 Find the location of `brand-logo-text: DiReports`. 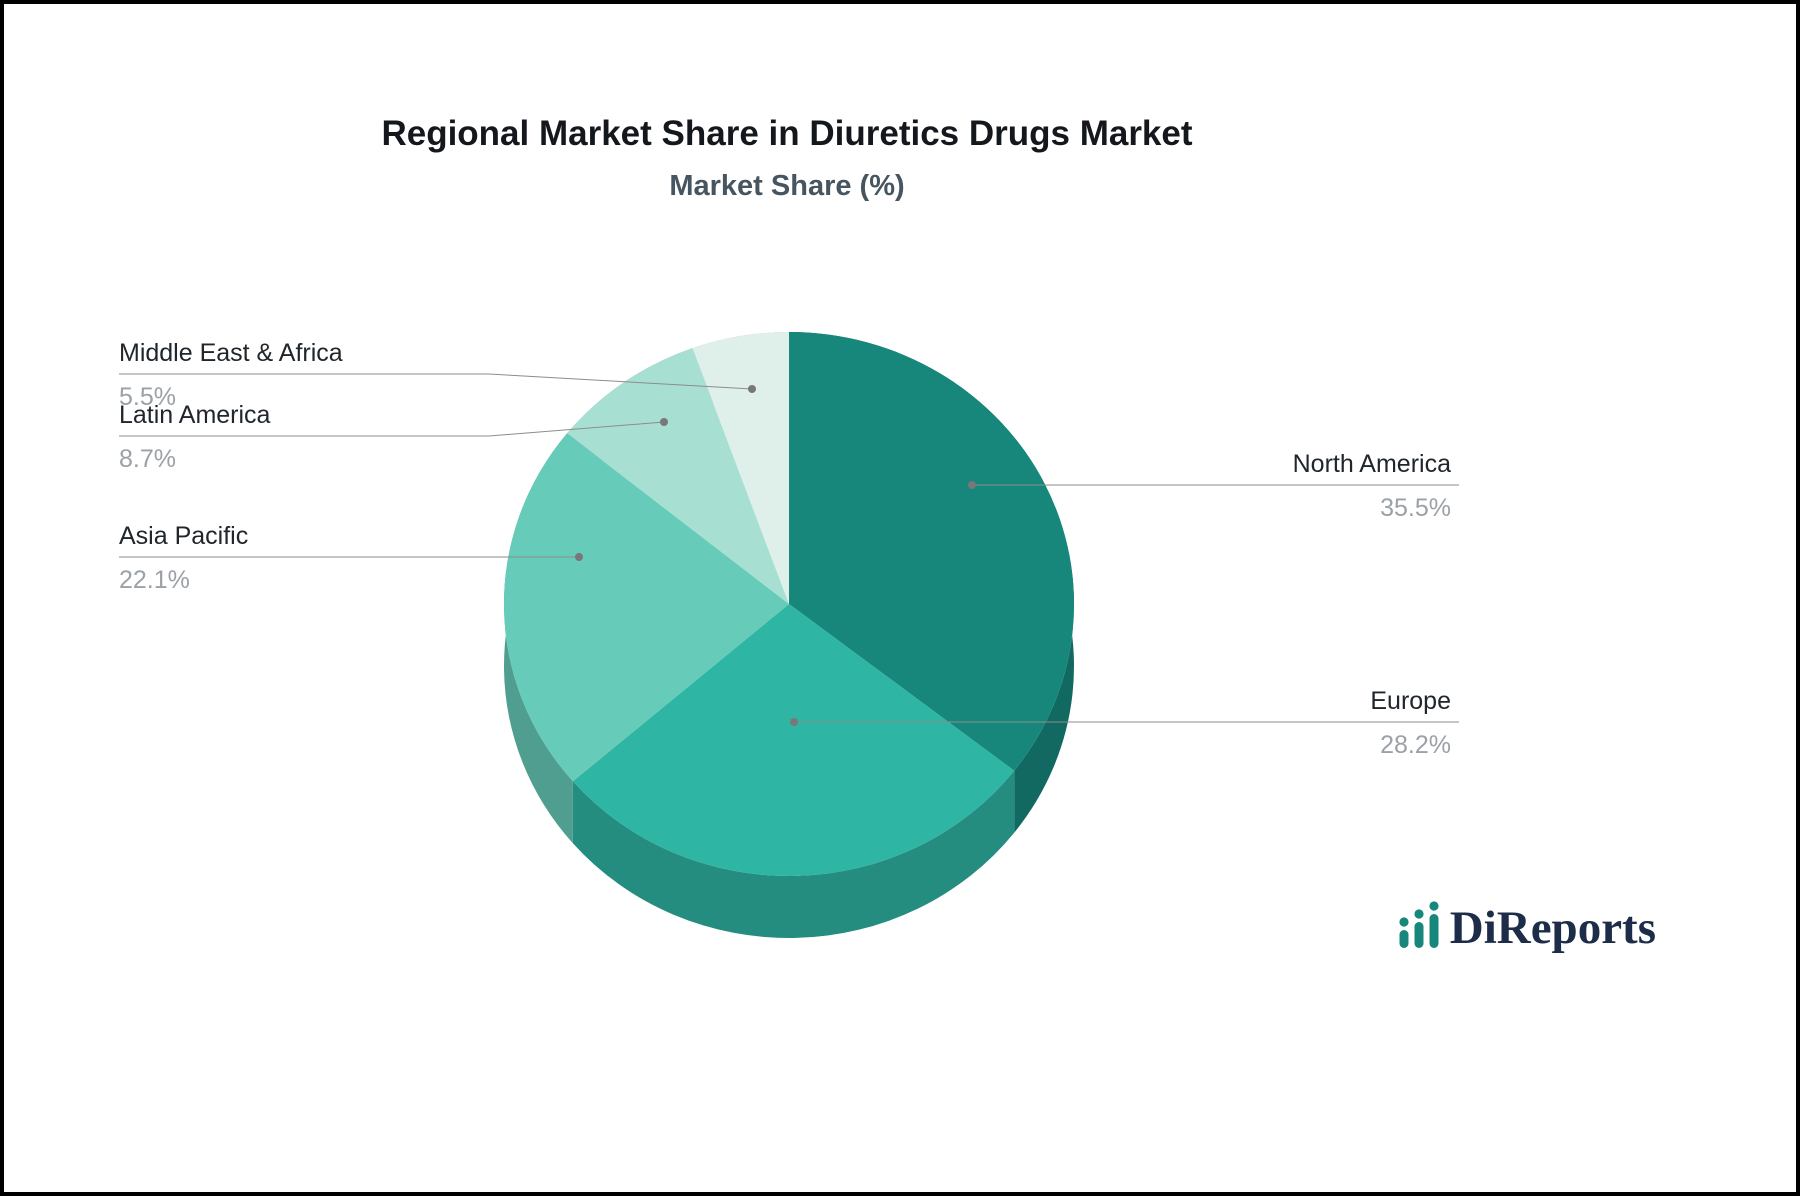

brand-logo-text: DiReports is located at coordinates (1552, 928).